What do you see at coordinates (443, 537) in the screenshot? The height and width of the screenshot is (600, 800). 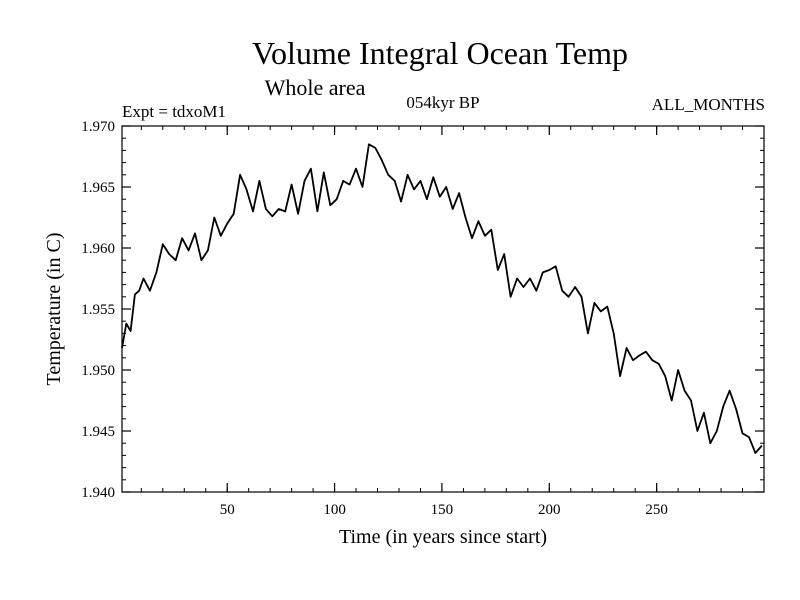 I see `x-axis-label: Time (in years since start)` at bounding box center [443, 537].